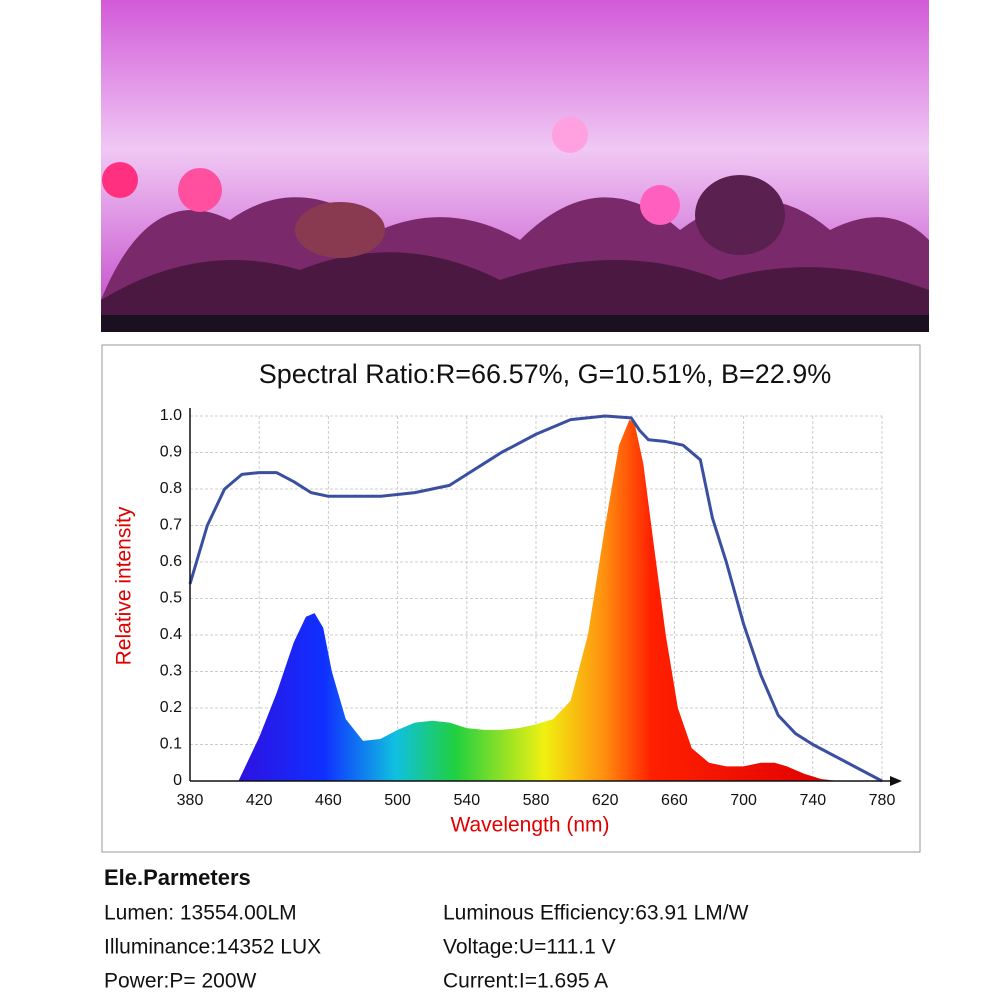 This screenshot has width=1000, height=1005. What do you see at coordinates (171, 415) in the screenshot?
I see `y-tick-label: 1.0` at bounding box center [171, 415].